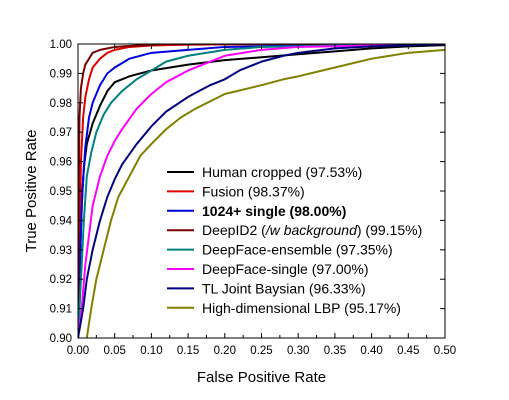  I want to click on x-tick-label: 0.40, so click(371, 351).